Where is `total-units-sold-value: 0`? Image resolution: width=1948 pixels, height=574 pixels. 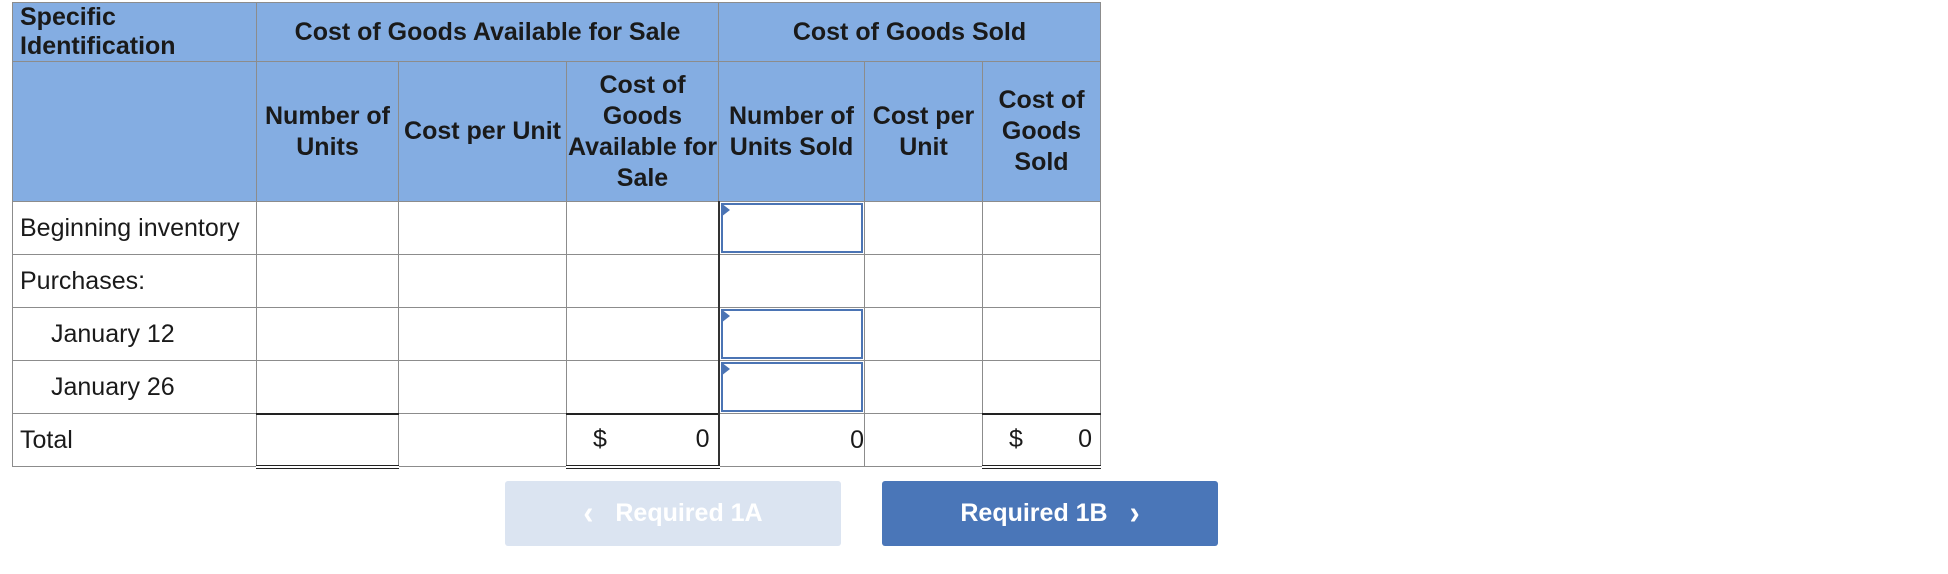
total-units-sold-value: 0 is located at coordinates (791, 440).